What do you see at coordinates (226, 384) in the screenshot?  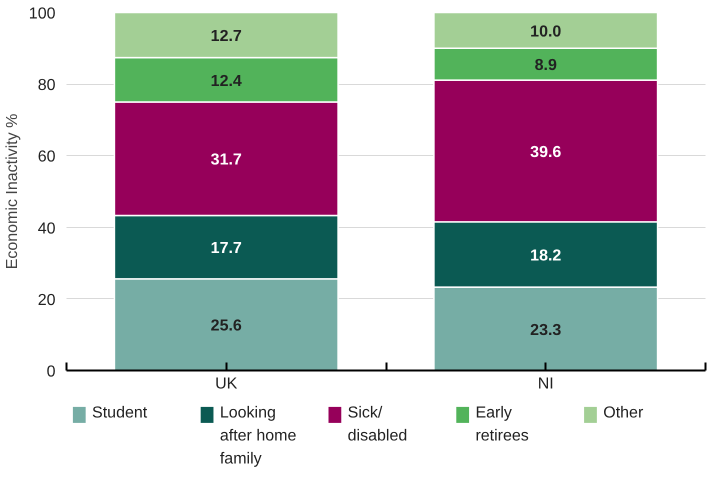 I see `x-tick-label: UK` at bounding box center [226, 384].